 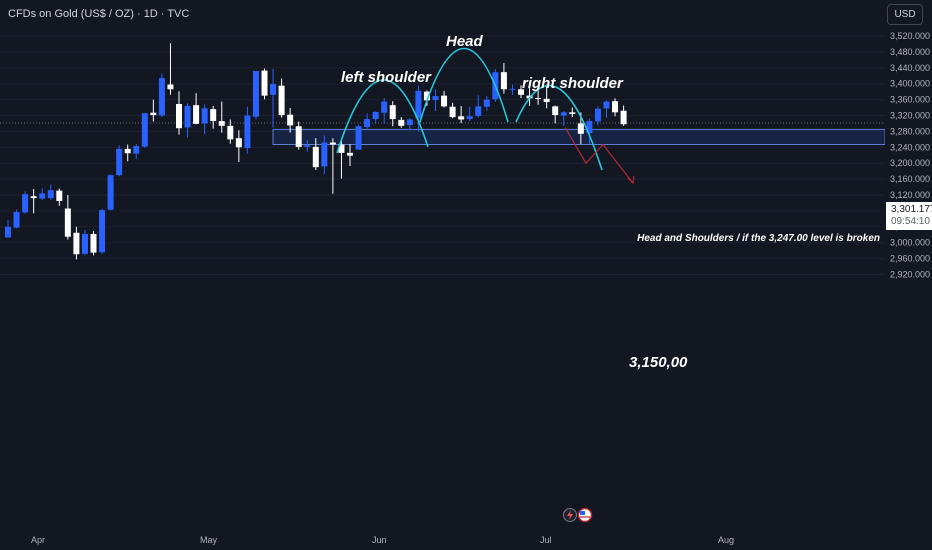 I want to click on x-axis: Apr May Jun Jul Aug, so click(x=382, y=540).